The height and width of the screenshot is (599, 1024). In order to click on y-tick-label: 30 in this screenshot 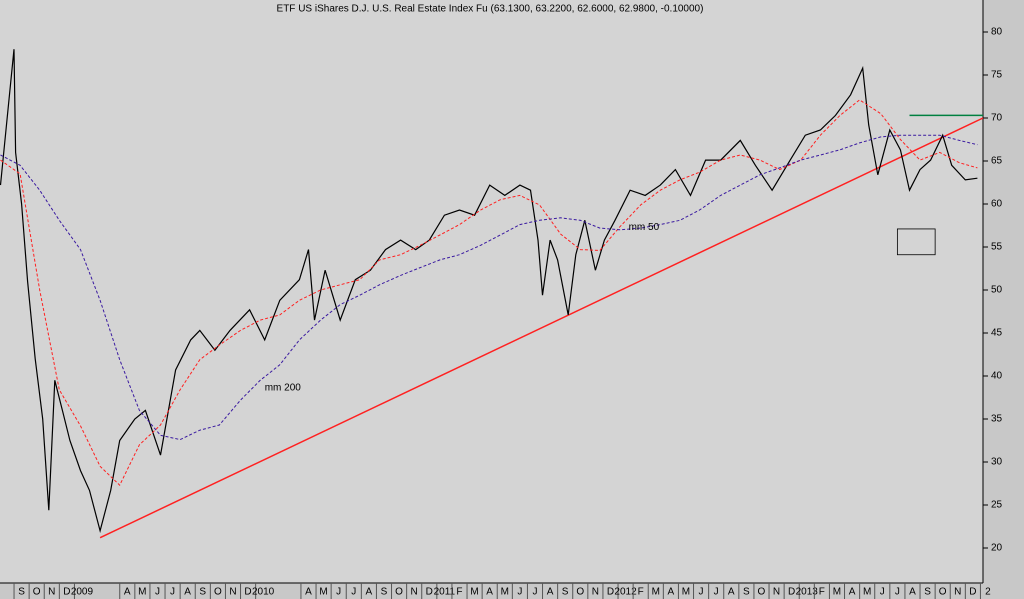, I will do `click(997, 462)`.